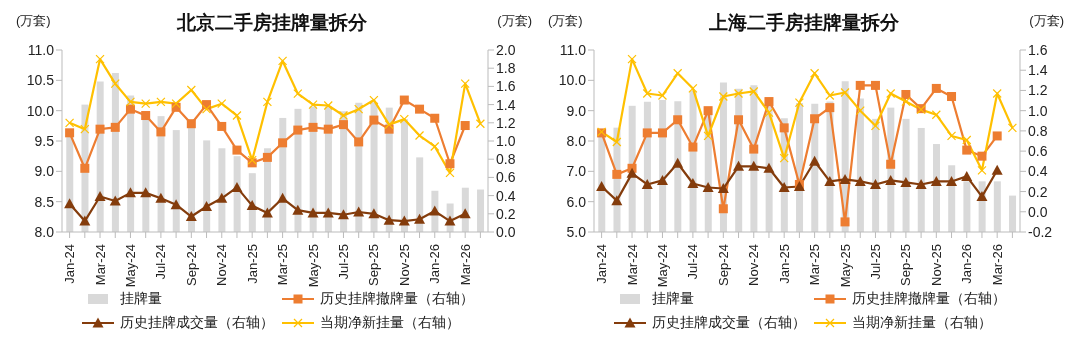 The image size is (1080, 337). Describe the element at coordinates (573, 49) in the screenshot. I see `y-tick-label: 11.0` at that location.